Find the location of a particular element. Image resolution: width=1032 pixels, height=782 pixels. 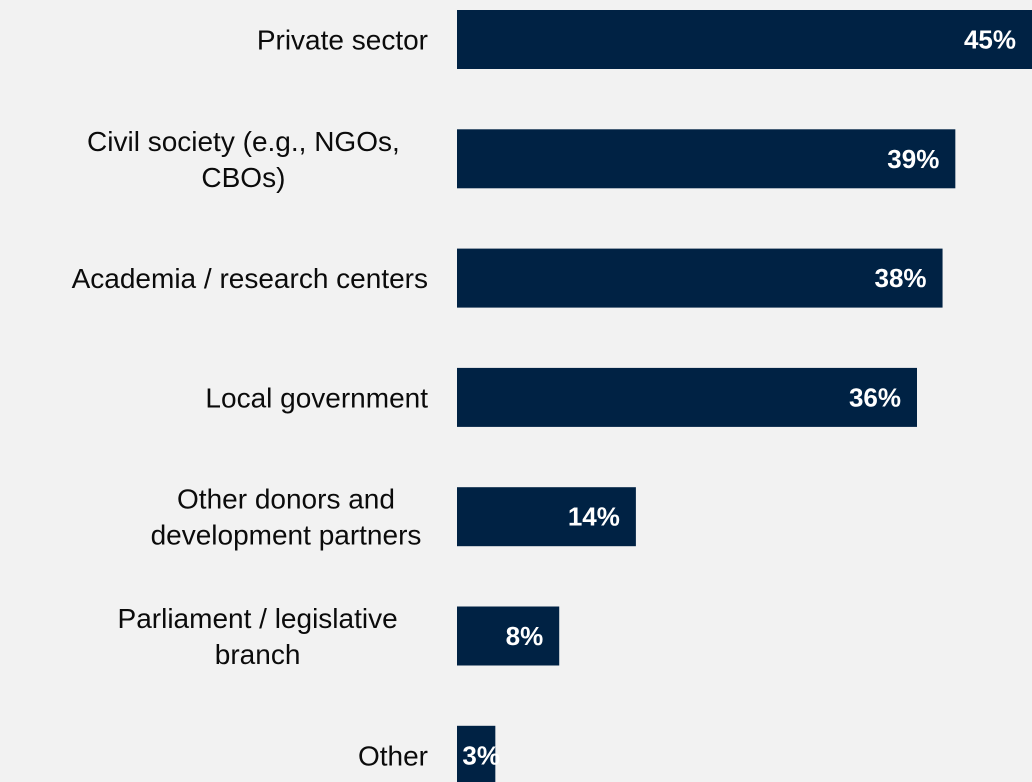

value-label-6: 3% is located at coordinates (481, 755).